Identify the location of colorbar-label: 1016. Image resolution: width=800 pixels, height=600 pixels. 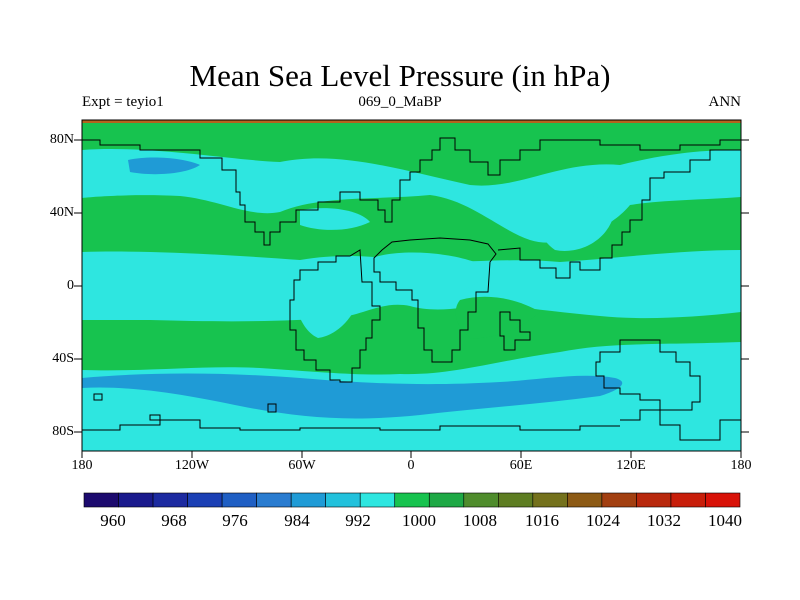
(542, 520).